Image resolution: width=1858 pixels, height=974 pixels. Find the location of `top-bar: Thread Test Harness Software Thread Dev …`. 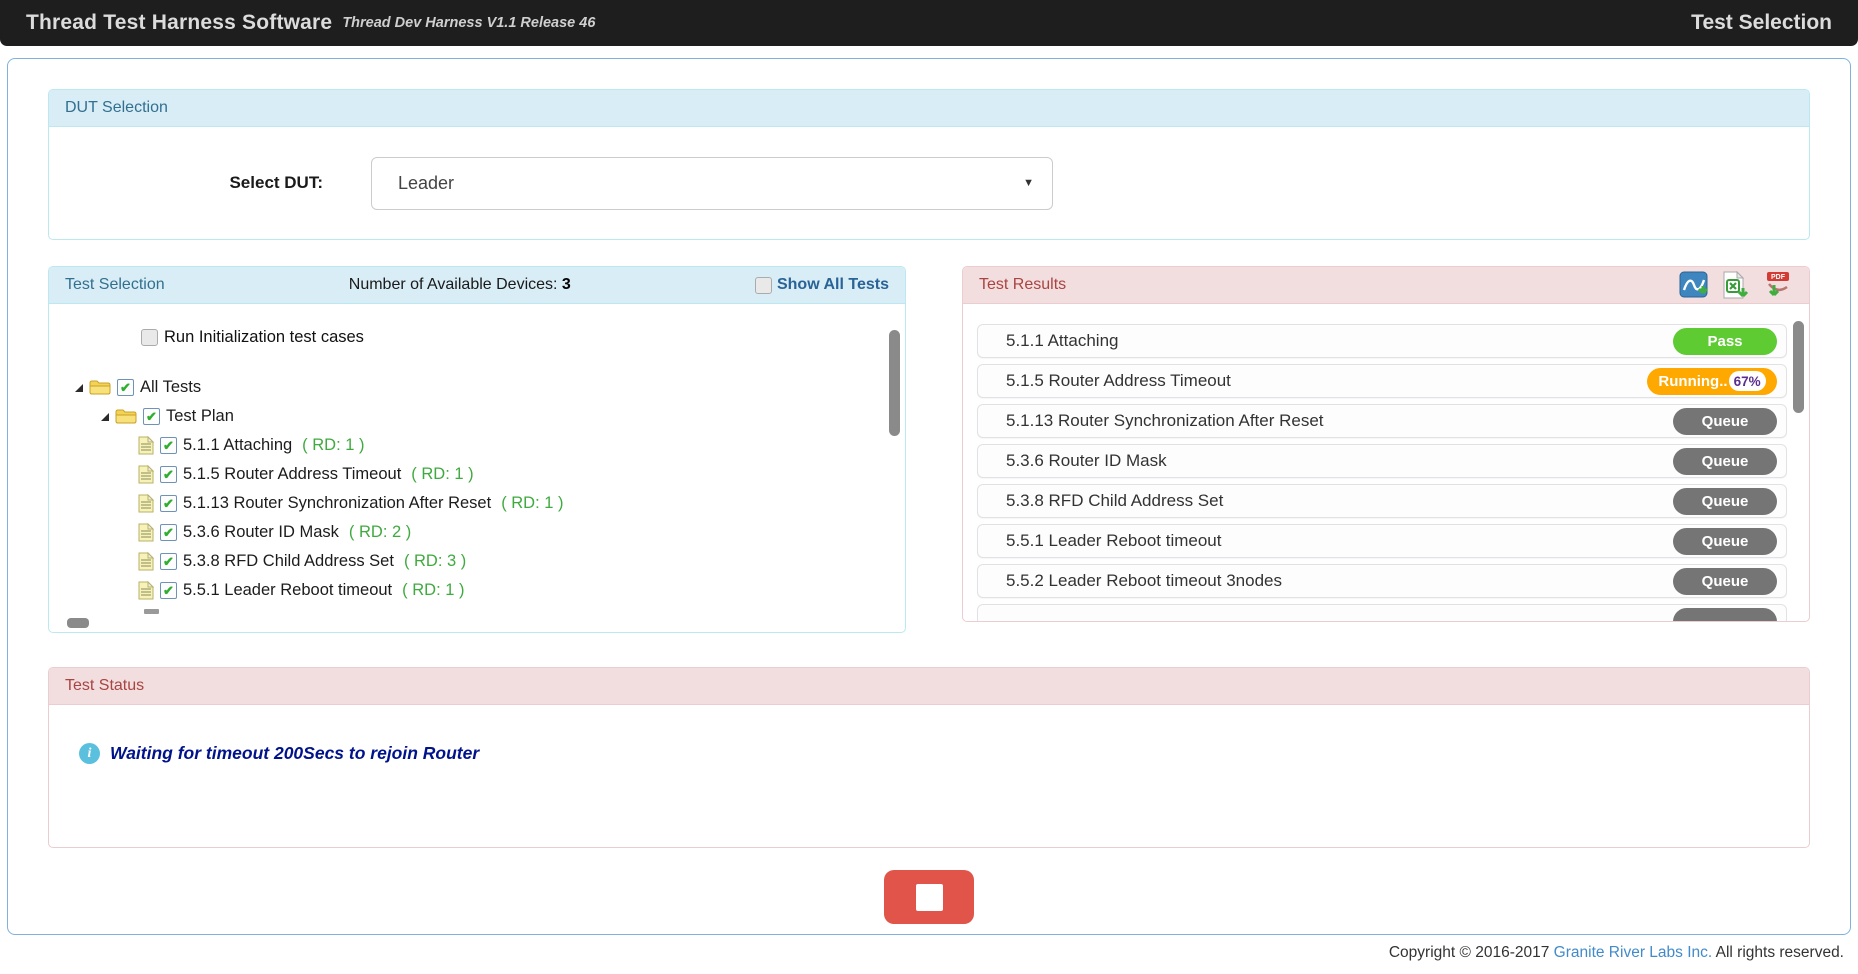

top-bar: Thread Test Harness Software Thread Dev … is located at coordinates (929, 23).